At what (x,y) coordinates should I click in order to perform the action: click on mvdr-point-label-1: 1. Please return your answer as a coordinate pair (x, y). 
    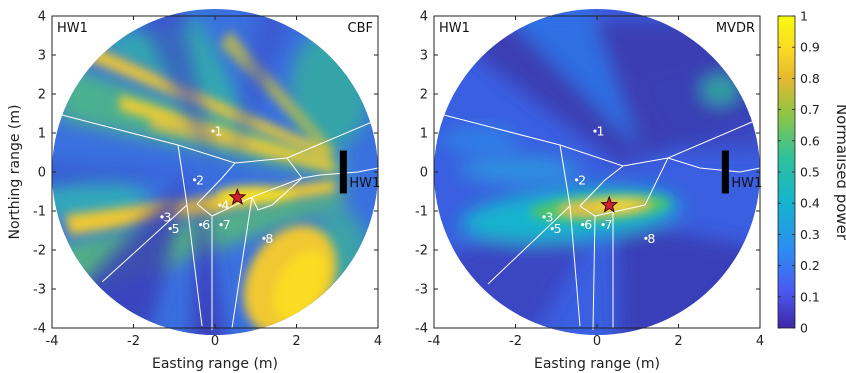
    Looking at the image, I should click on (600, 131).